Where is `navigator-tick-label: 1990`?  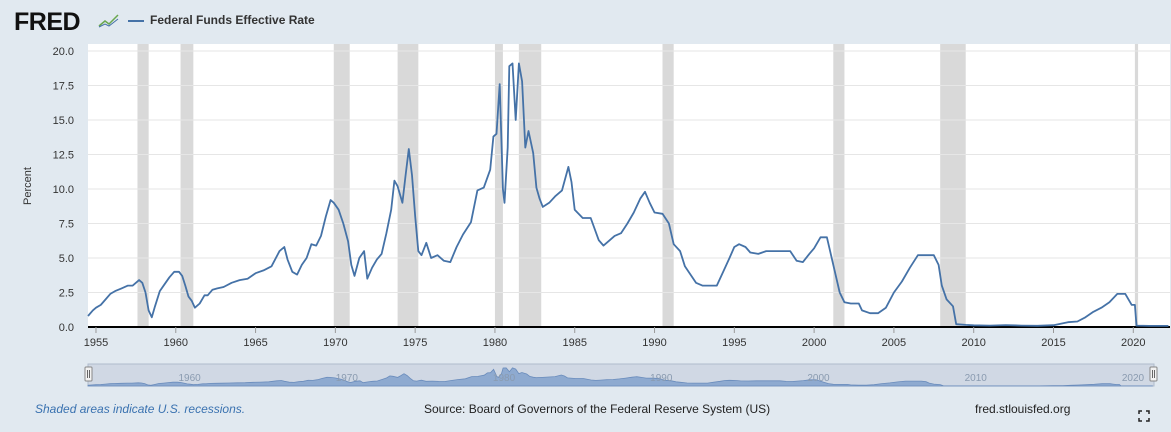
navigator-tick-label: 1990 is located at coordinates (661, 378).